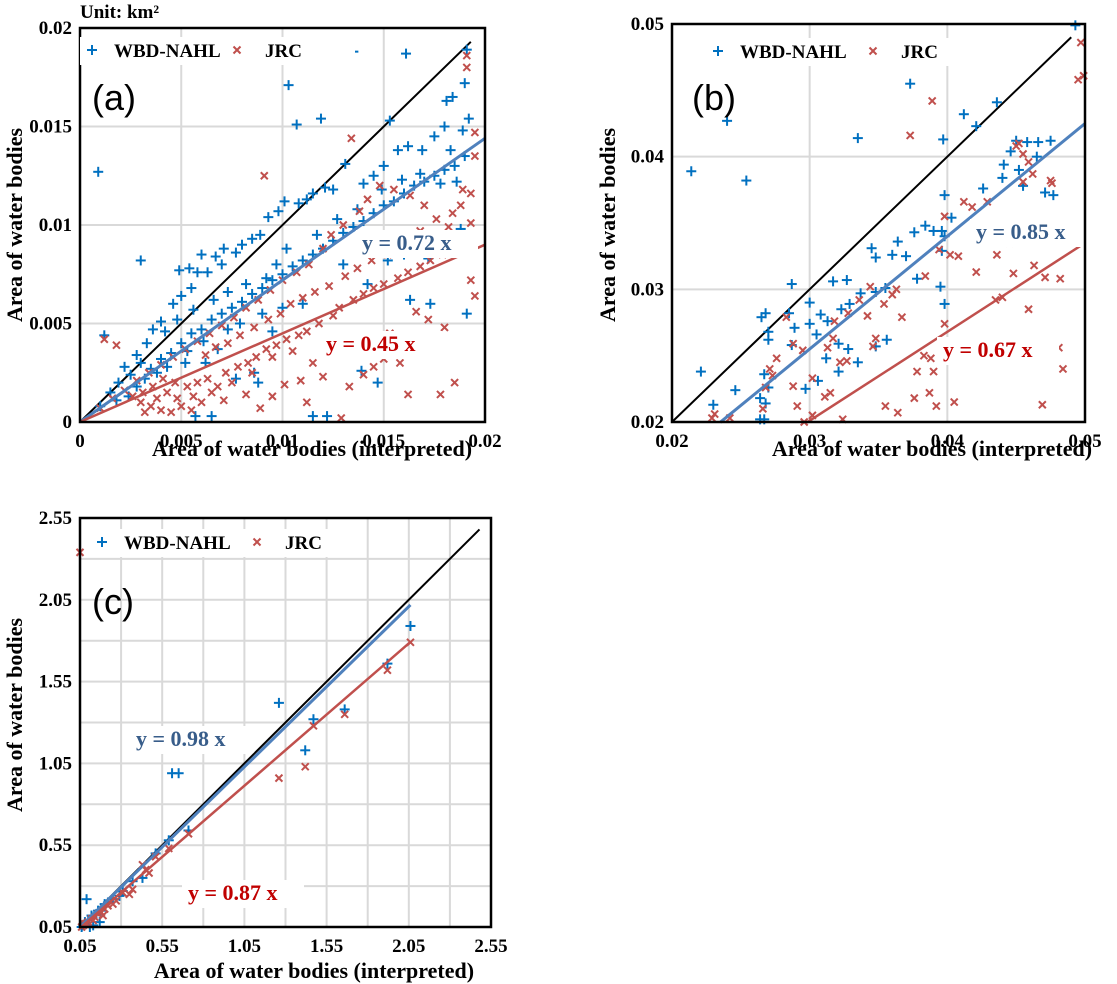  What do you see at coordinates (793, 52) in the screenshot?
I see `legend-label-wbd: WBD-NAHL` at bounding box center [793, 52].